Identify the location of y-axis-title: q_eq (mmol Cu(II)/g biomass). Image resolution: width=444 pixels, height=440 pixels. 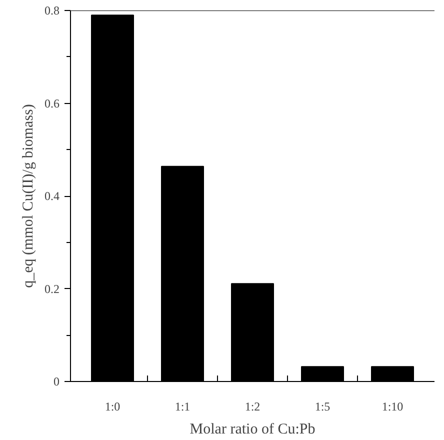
(28, 196).